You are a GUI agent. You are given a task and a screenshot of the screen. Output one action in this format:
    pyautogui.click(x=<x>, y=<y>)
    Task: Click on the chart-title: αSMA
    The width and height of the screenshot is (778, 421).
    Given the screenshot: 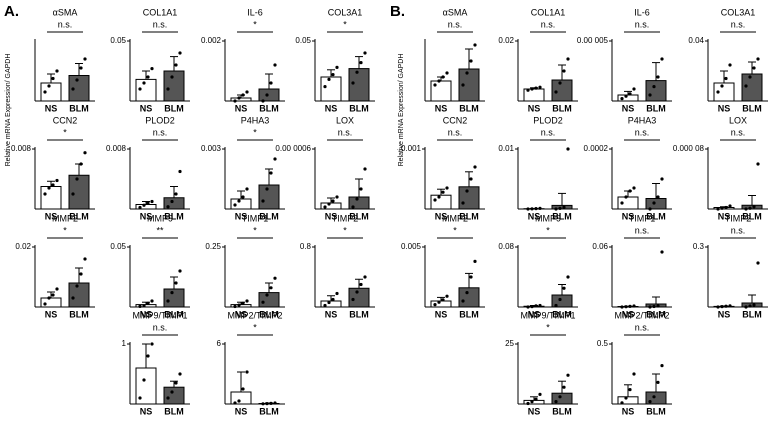 What is the action you would take?
    pyautogui.click(x=455, y=12)
    